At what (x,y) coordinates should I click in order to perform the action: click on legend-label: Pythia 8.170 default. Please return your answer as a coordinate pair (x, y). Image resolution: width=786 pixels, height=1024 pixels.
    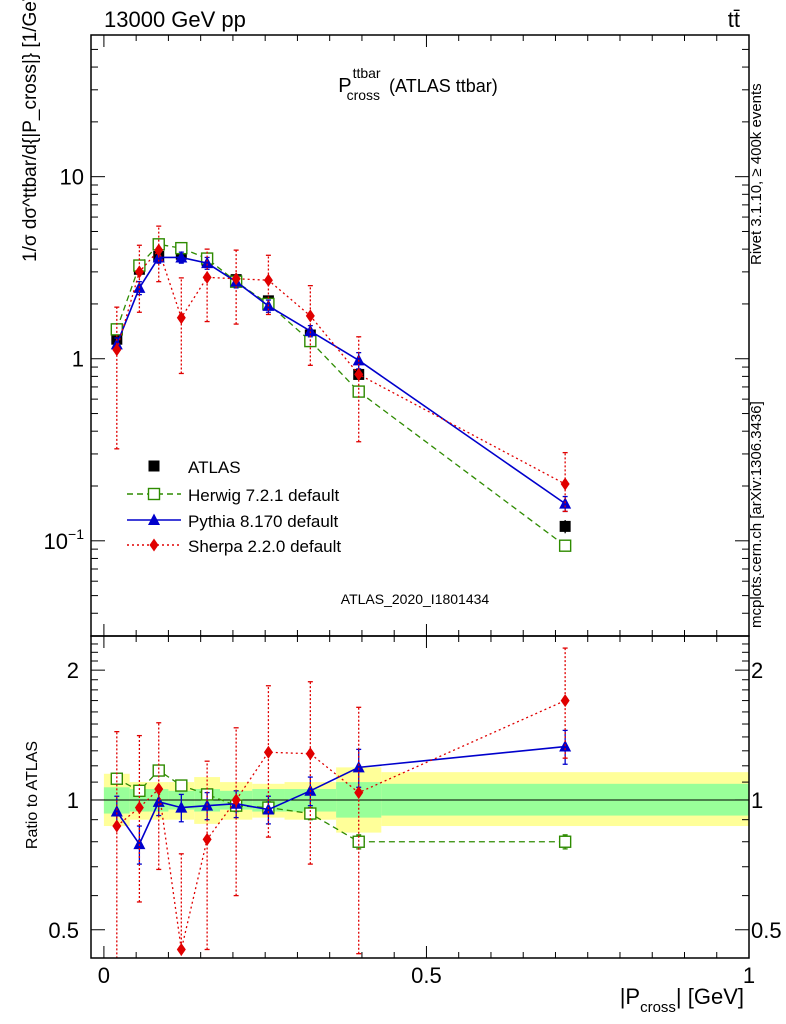
    Looking at the image, I should click on (263, 521).